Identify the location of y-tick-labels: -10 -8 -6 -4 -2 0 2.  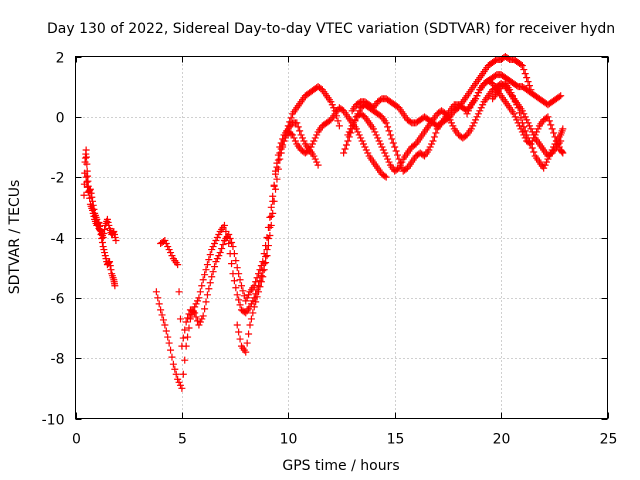
(53, 240).